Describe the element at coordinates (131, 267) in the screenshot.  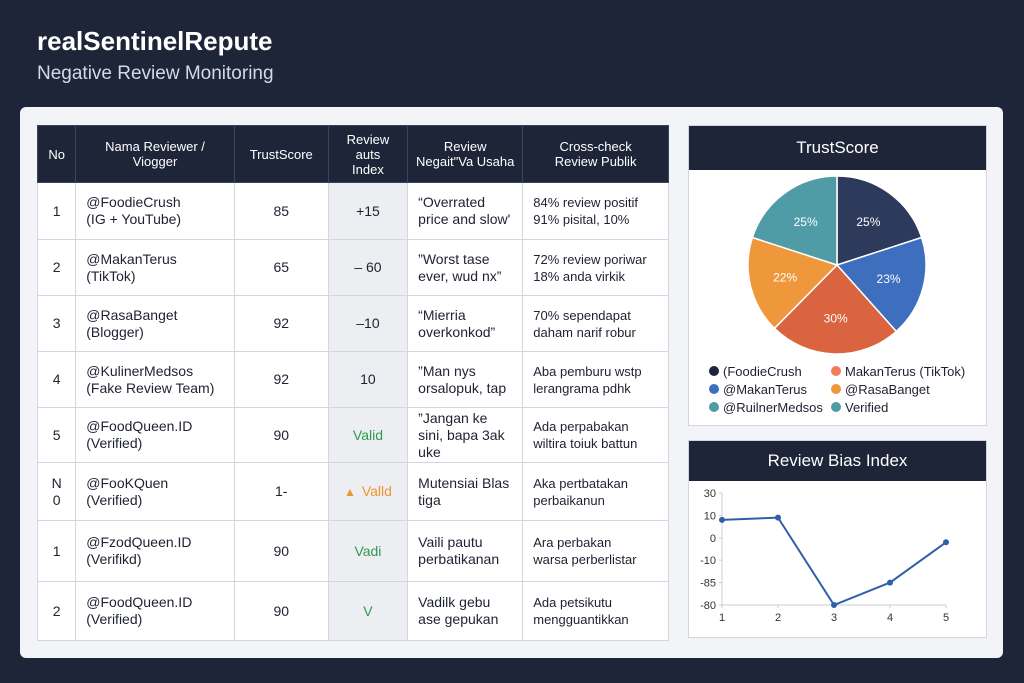
I see `cell-text: @MakanTerus (TikTok)` at that location.